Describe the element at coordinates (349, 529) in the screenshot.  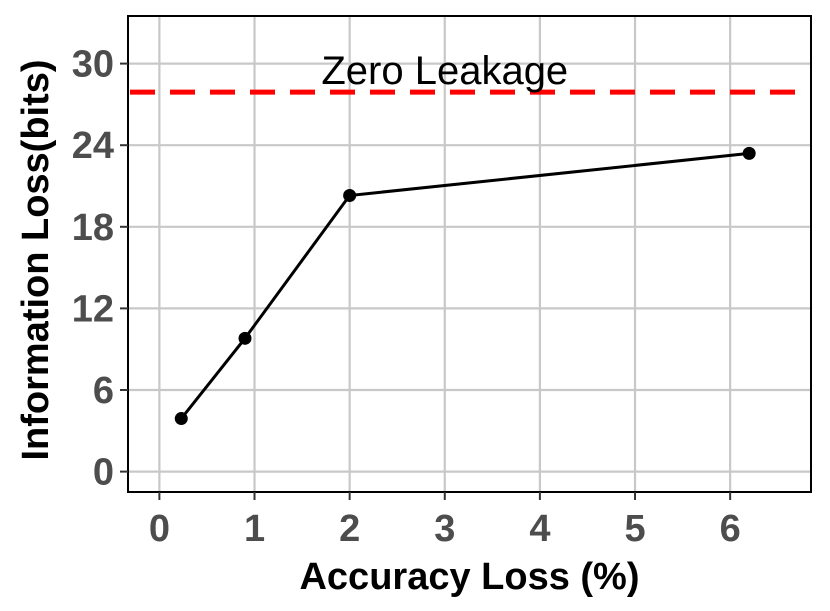
I see `x-tick-label: 2` at that location.